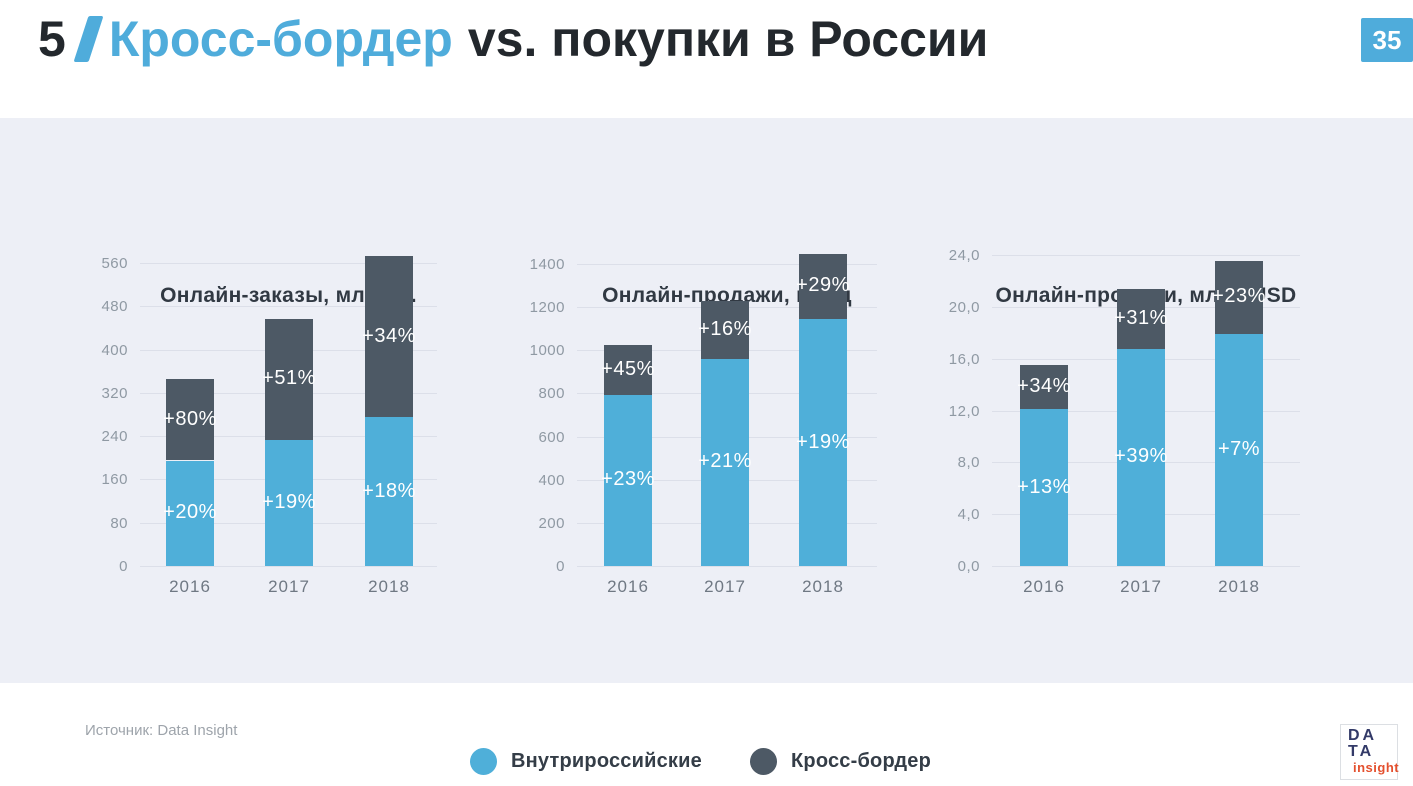 The width and height of the screenshot is (1413, 786). What do you see at coordinates (968, 515) in the screenshot?
I see `y-tick-label: 4,0` at bounding box center [968, 515].